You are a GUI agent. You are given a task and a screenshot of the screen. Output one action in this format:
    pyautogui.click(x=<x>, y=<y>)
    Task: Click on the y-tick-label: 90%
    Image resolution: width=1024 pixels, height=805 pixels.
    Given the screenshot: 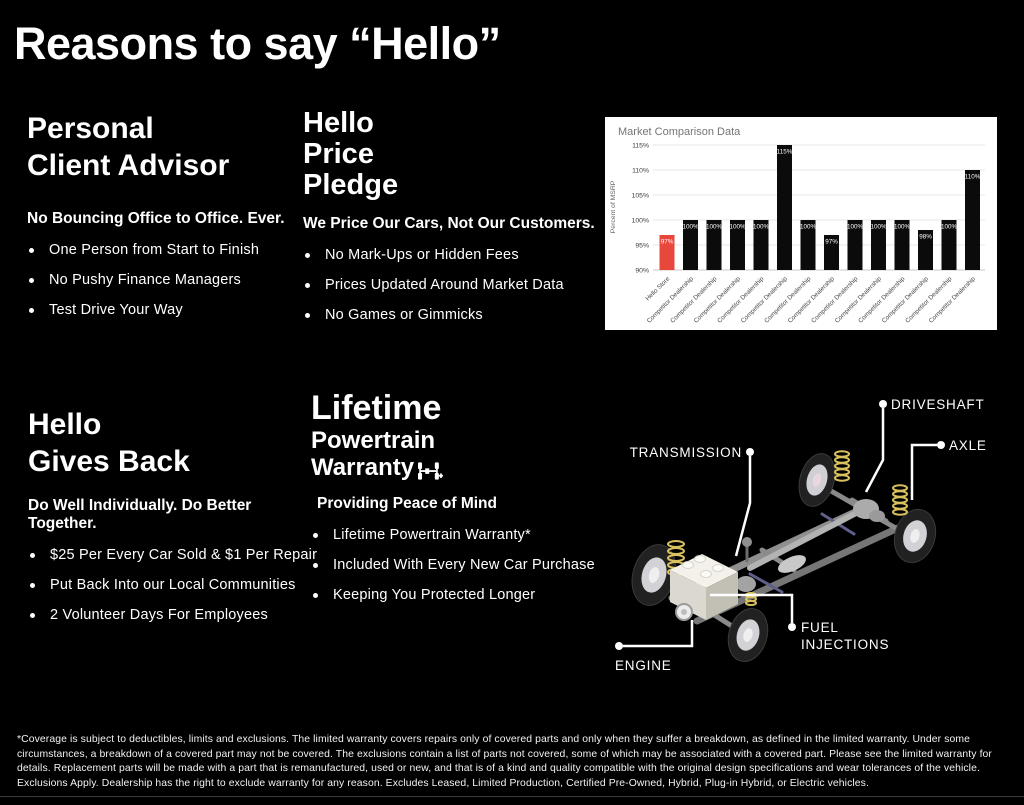 What is the action you would take?
    pyautogui.click(x=642, y=271)
    